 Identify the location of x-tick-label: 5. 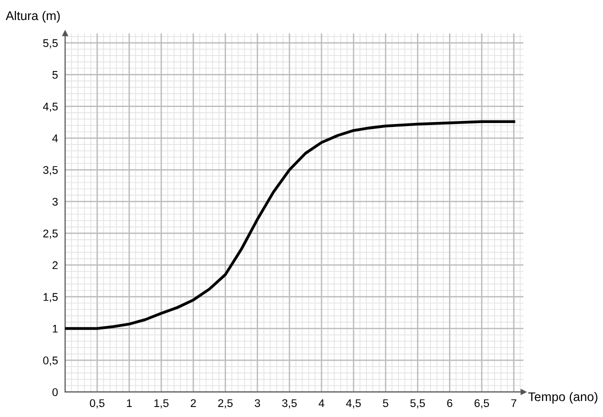
(385, 403).